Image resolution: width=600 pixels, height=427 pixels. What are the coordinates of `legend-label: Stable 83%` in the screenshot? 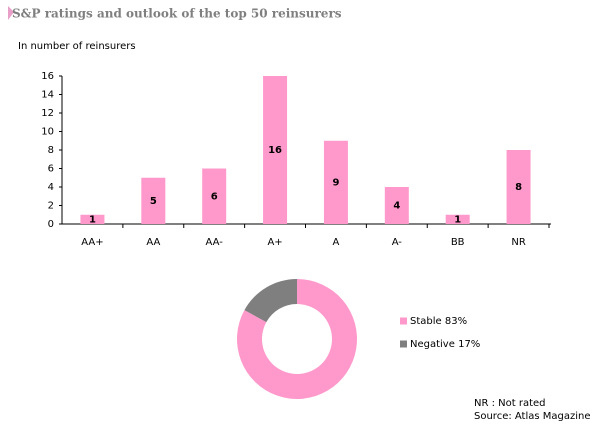 It's located at (438, 321).